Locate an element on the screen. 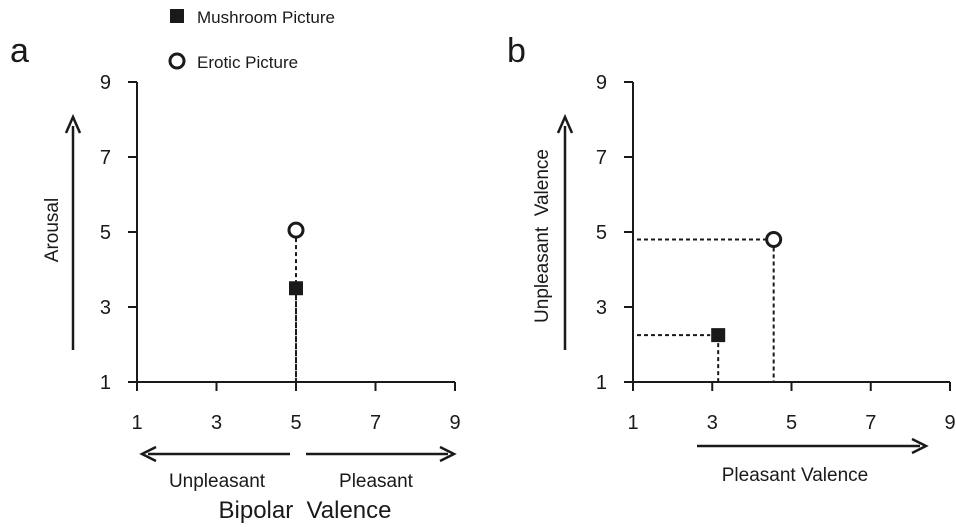 This screenshot has height=527, width=956. panel-a-right-arrowhead is located at coordinates (448, 454).